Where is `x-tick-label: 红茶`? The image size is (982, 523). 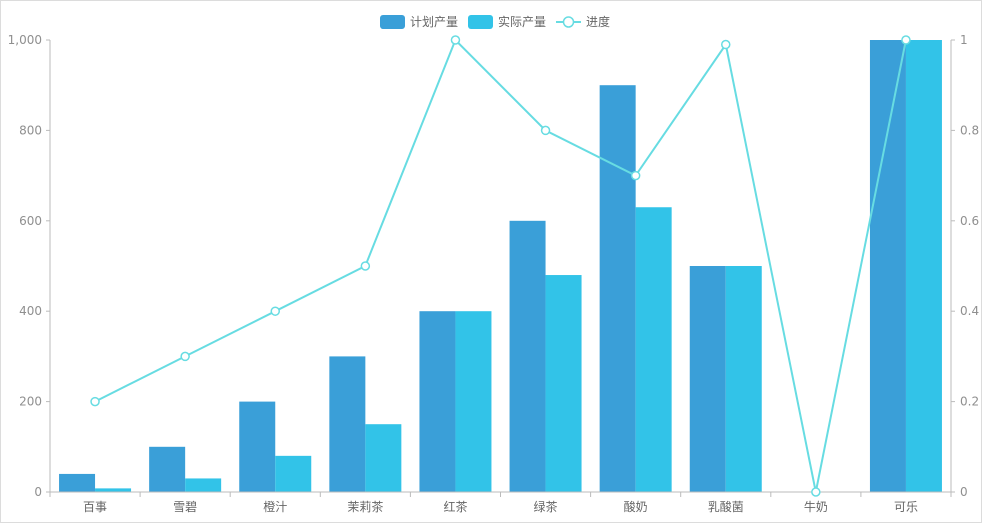 x-tick-label: 红茶 is located at coordinates (455, 506).